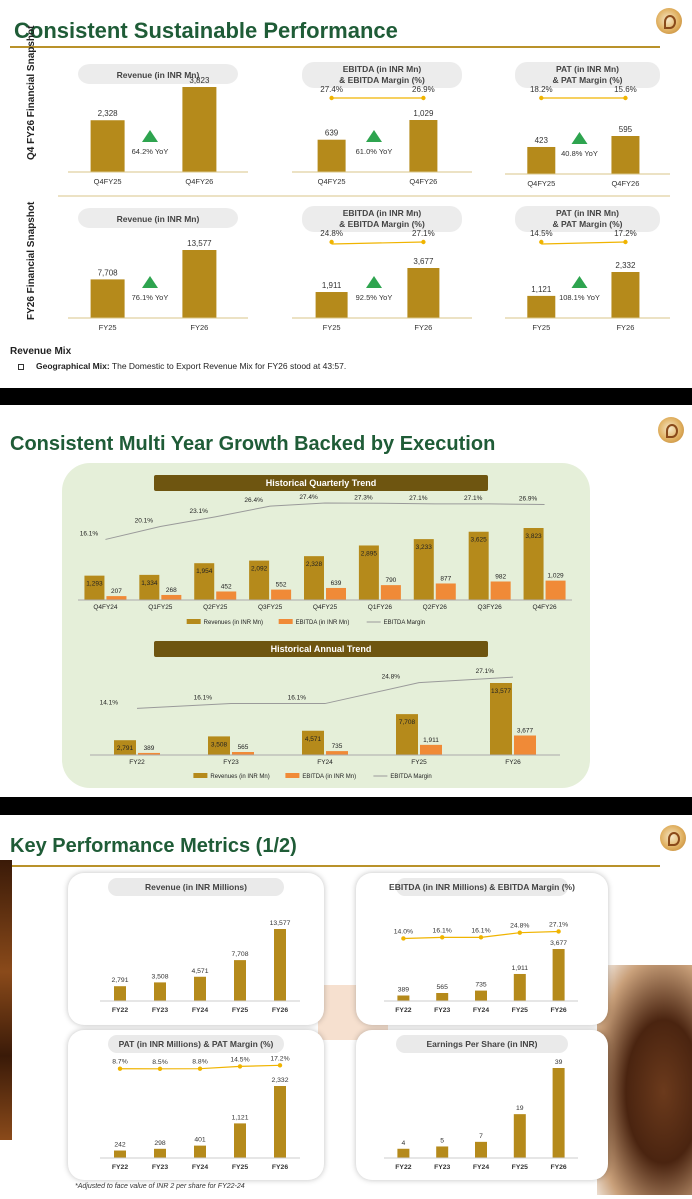  What do you see at coordinates (204, 571) in the screenshot?
I see `revenue-label: 1,954` at bounding box center [204, 571].